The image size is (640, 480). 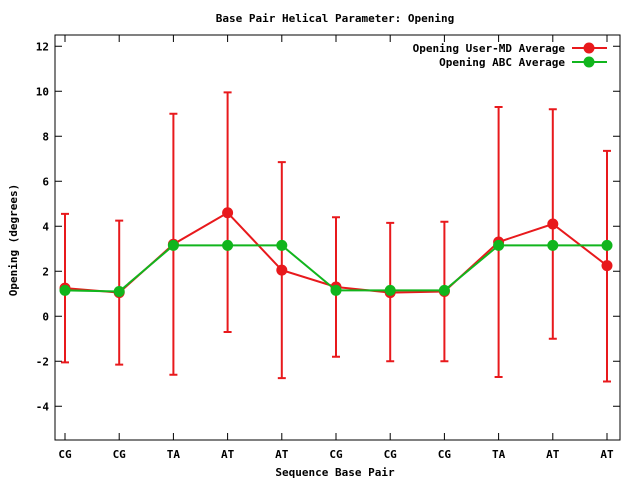 I want to click on y-tick-label: 0, so click(x=45, y=316).